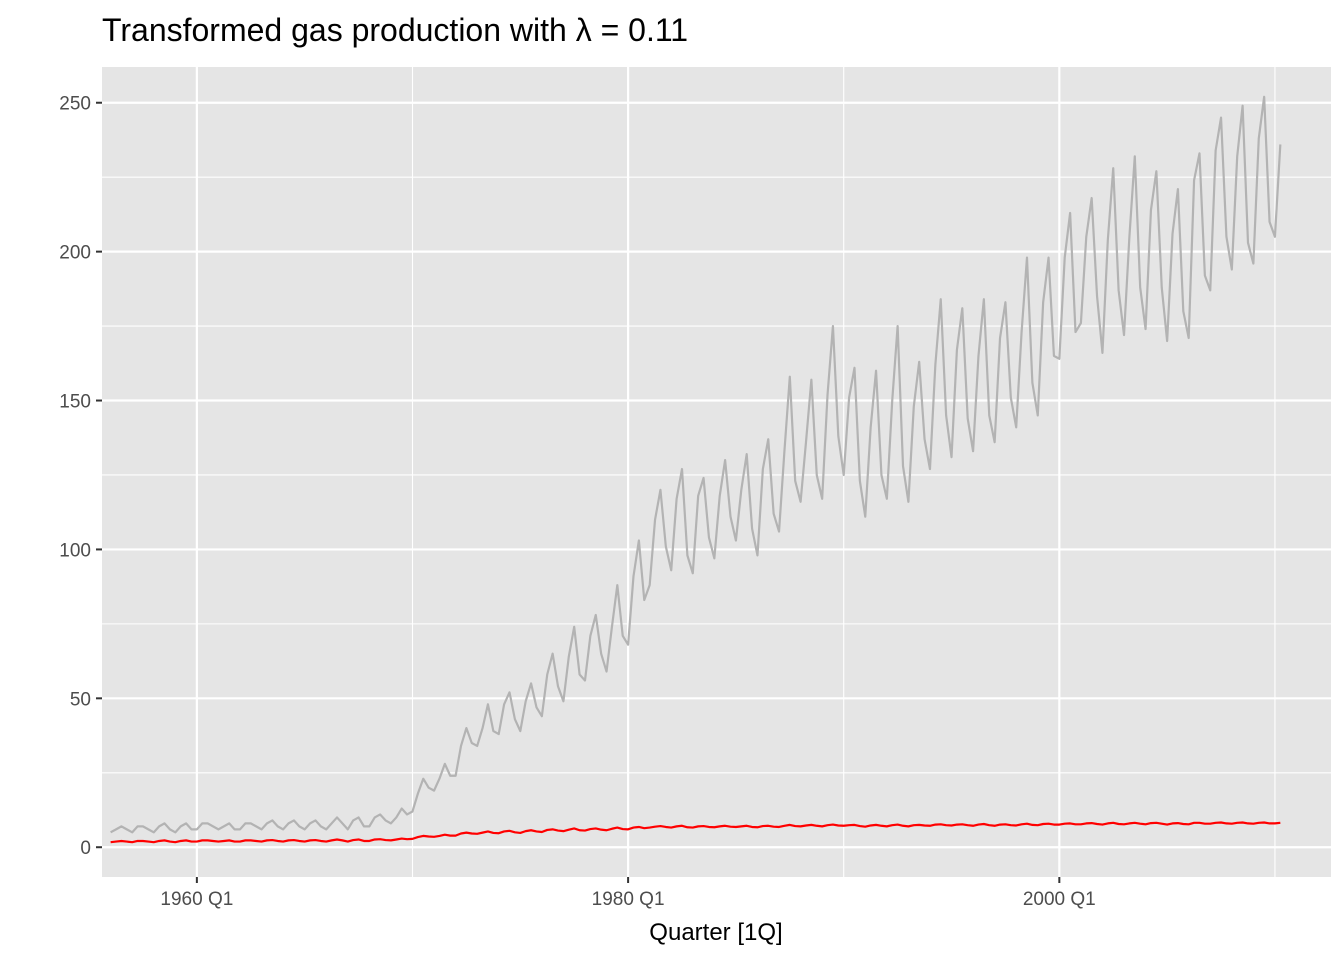 This screenshot has width=1344, height=960. I want to click on x-tick-label: 1980 Q1, so click(628, 899).